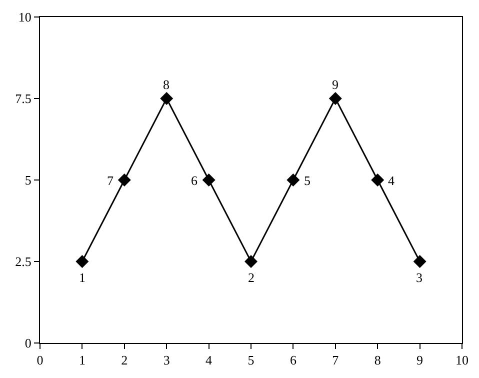  Describe the element at coordinates (251, 277) in the screenshot. I see `annotation: 2` at that location.